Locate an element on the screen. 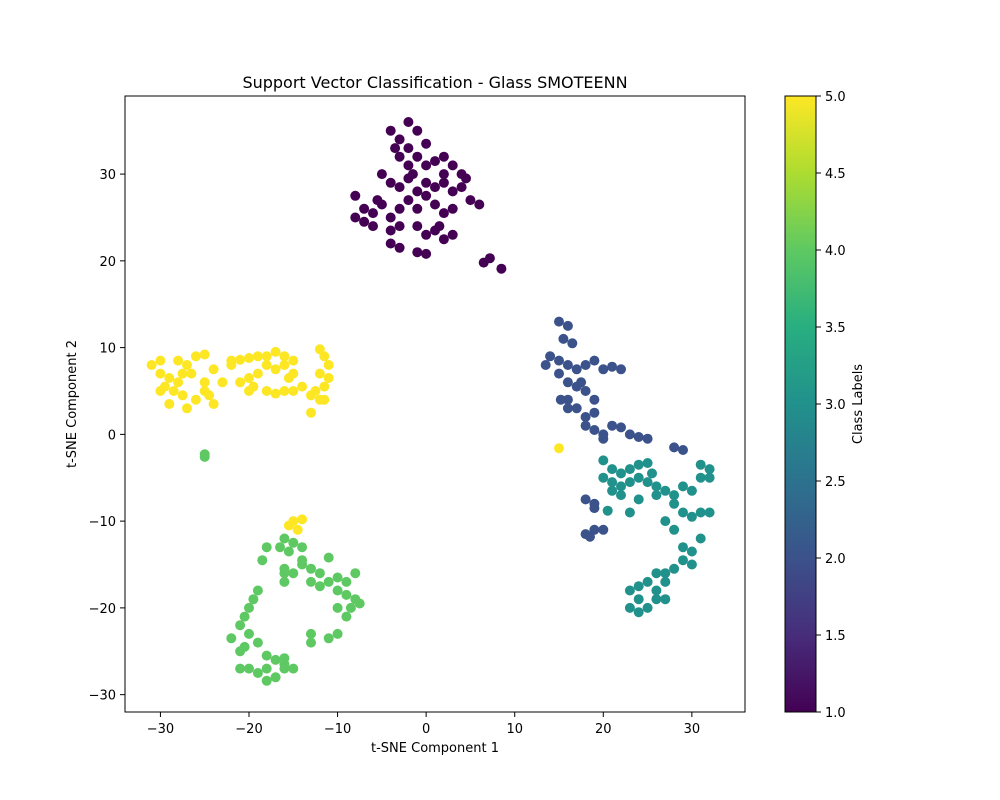  colorbar-label: Class Labels is located at coordinates (858, 404).